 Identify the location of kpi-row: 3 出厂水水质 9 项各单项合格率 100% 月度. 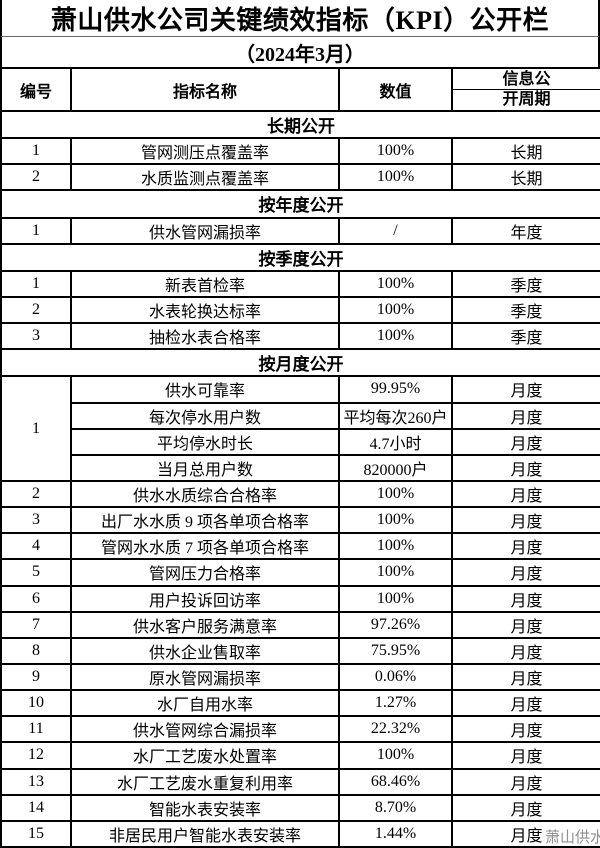
(300, 520).